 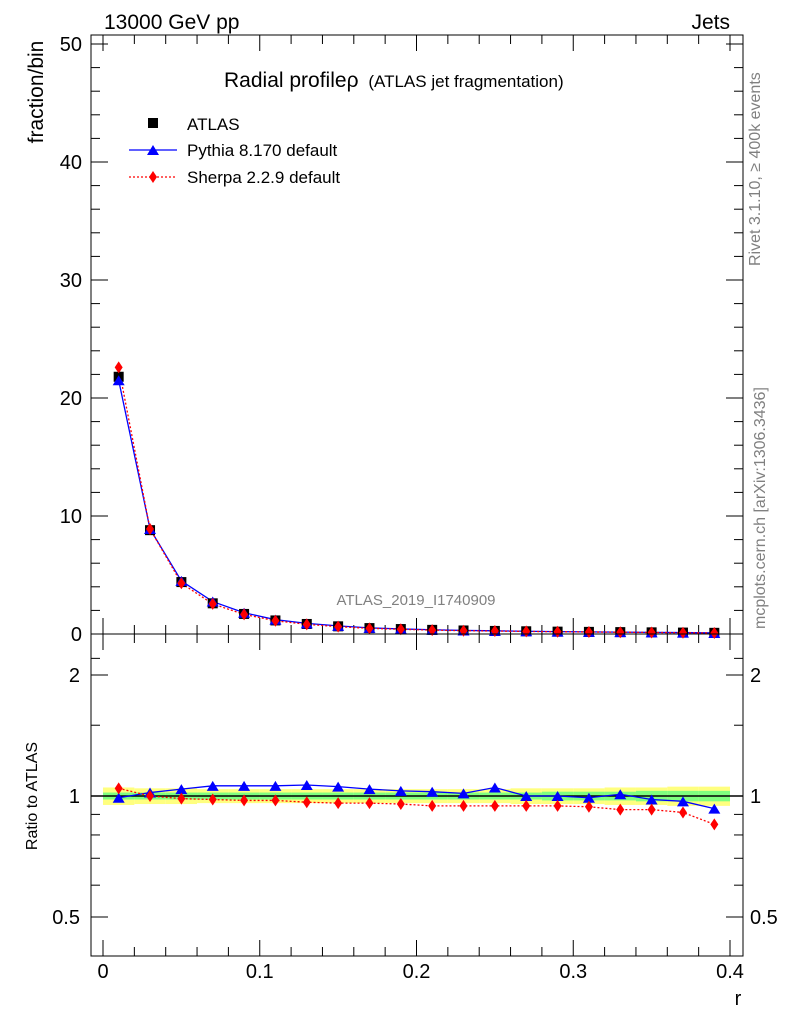 What do you see at coordinates (755, 797) in the screenshot?
I see `ratio-y-tick-label-right: 1` at bounding box center [755, 797].